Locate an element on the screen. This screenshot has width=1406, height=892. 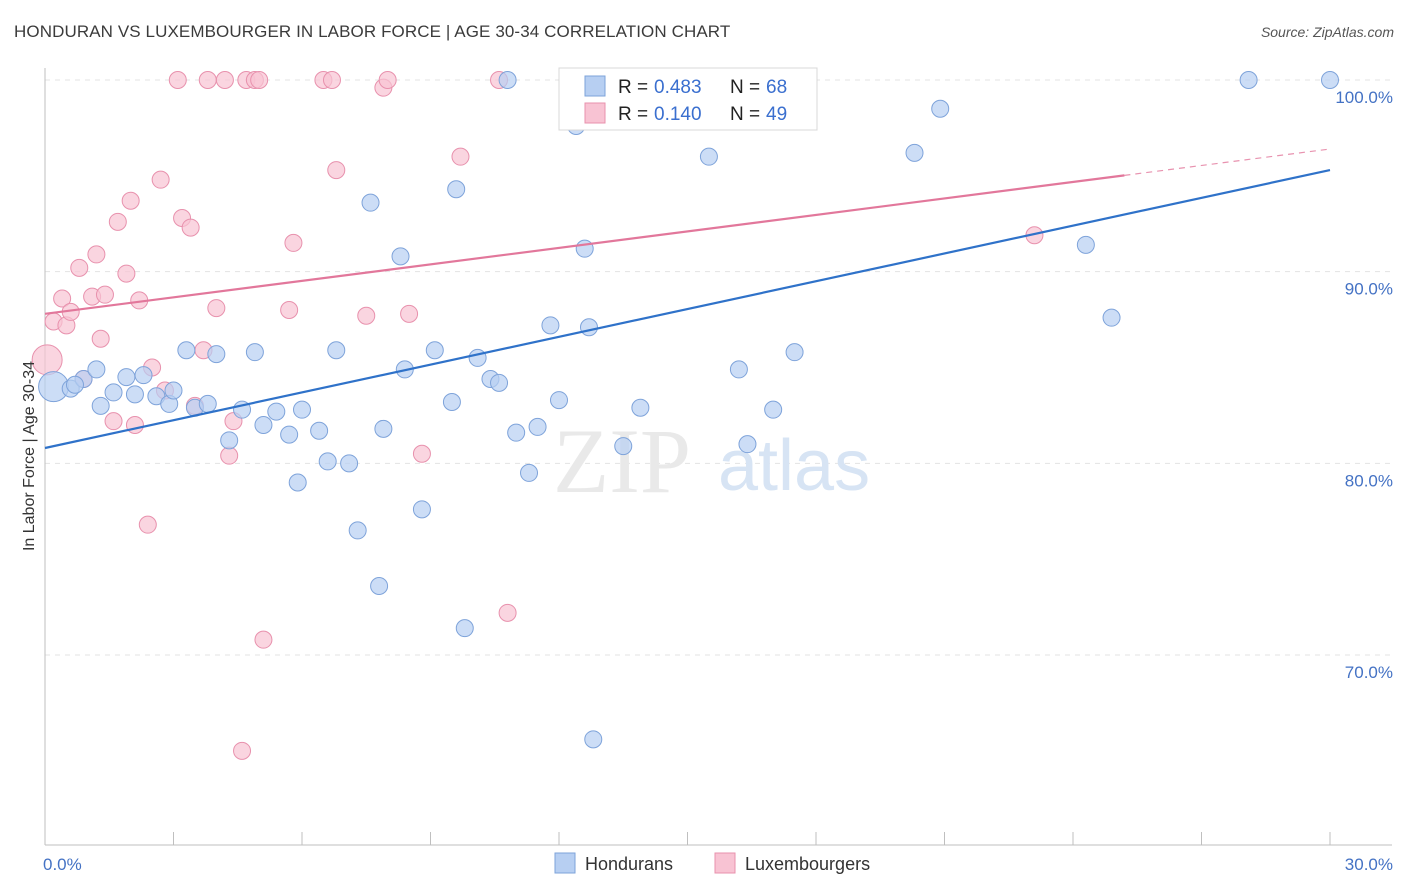
source-credit: Source: ZipAtlas.com is located at coordinates (1327, 32).